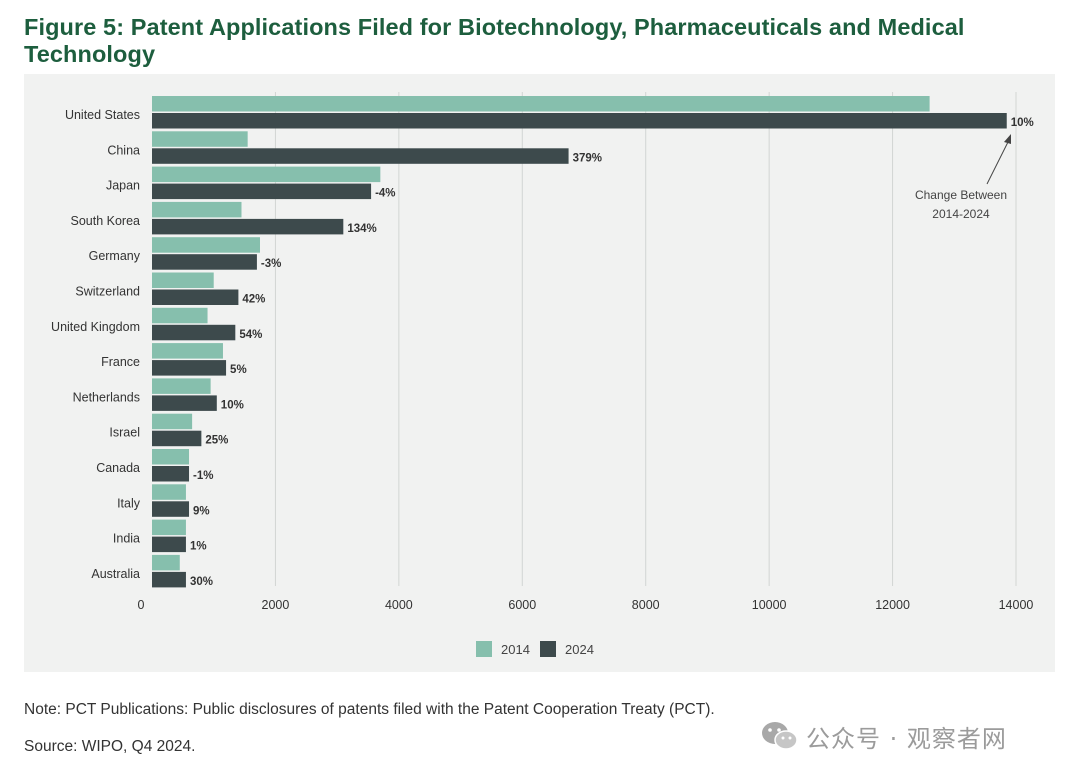 Image resolution: width=1080 pixels, height=778 pixels. What do you see at coordinates (126, 539) in the screenshot?
I see `category-label: India` at bounding box center [126, 539].